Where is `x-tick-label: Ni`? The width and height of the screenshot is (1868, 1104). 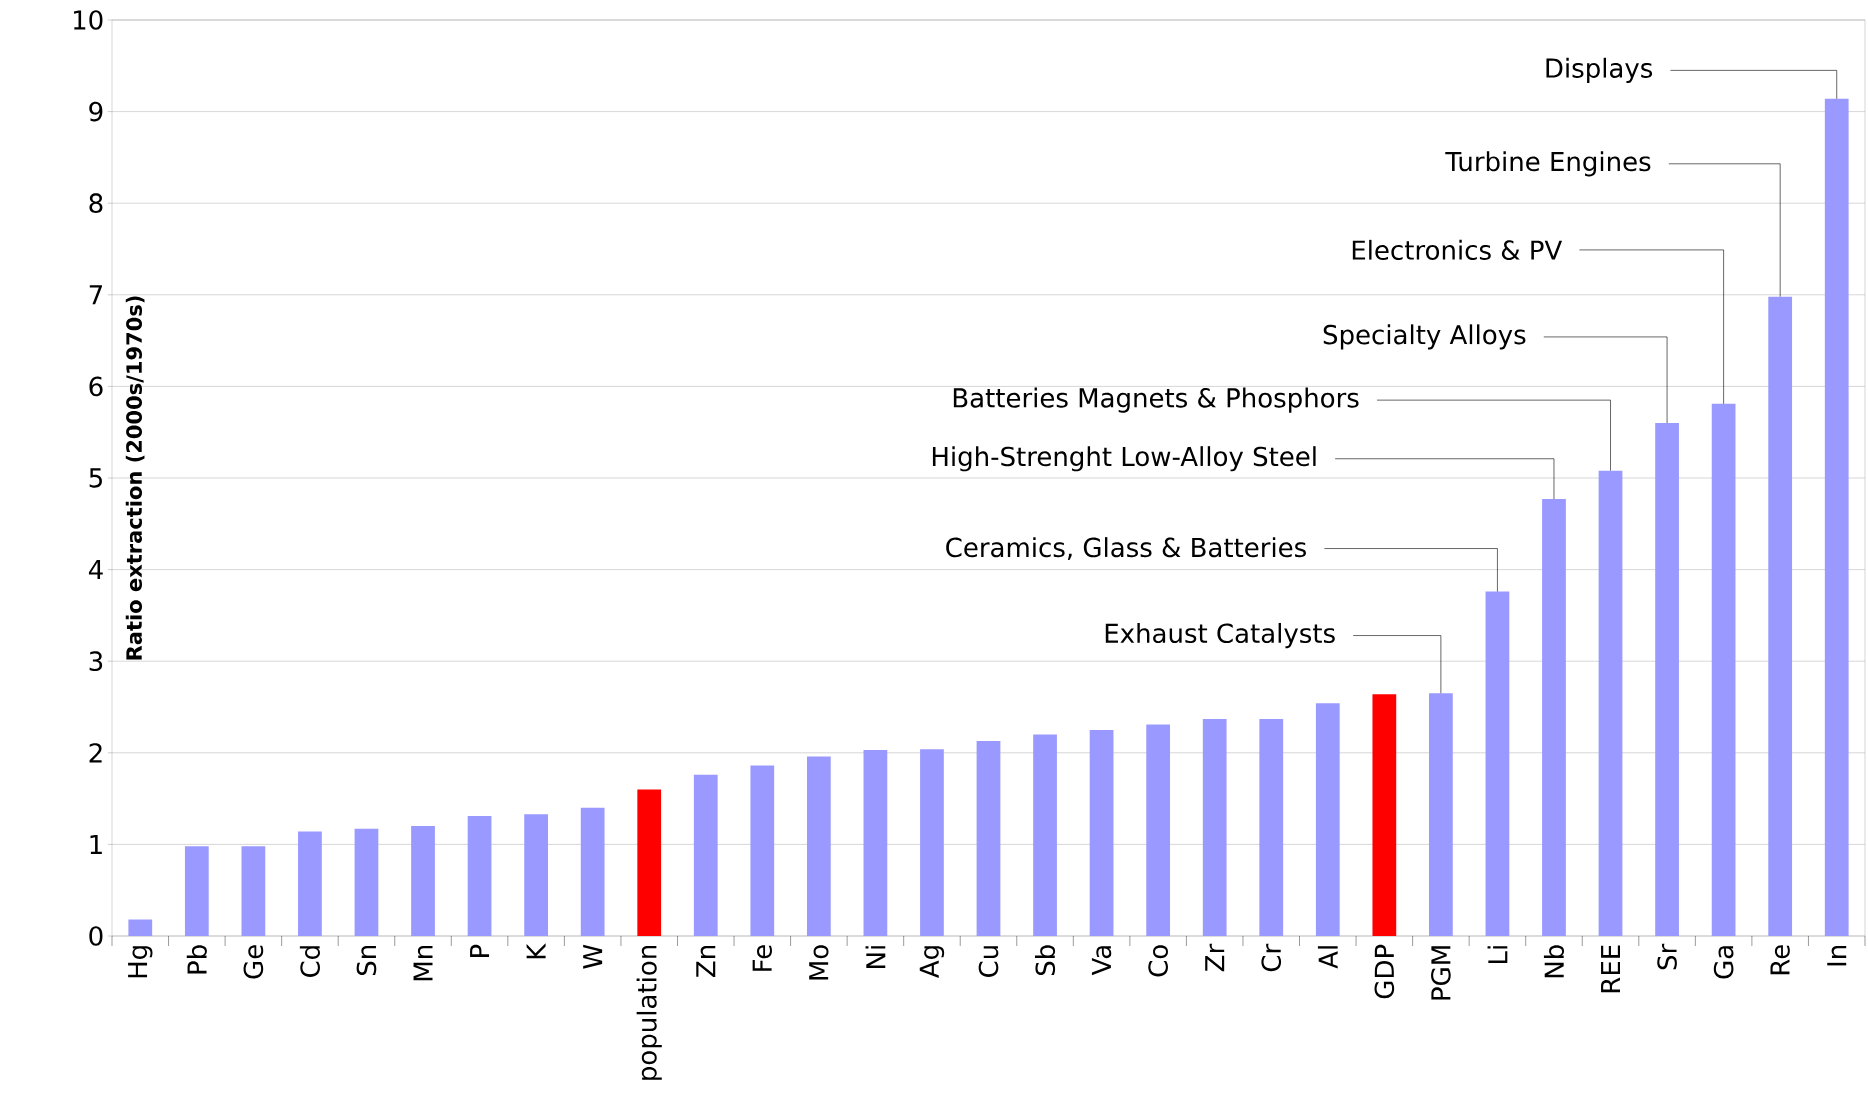 x-tick-label: Ni is located at coordinates (875, 957).